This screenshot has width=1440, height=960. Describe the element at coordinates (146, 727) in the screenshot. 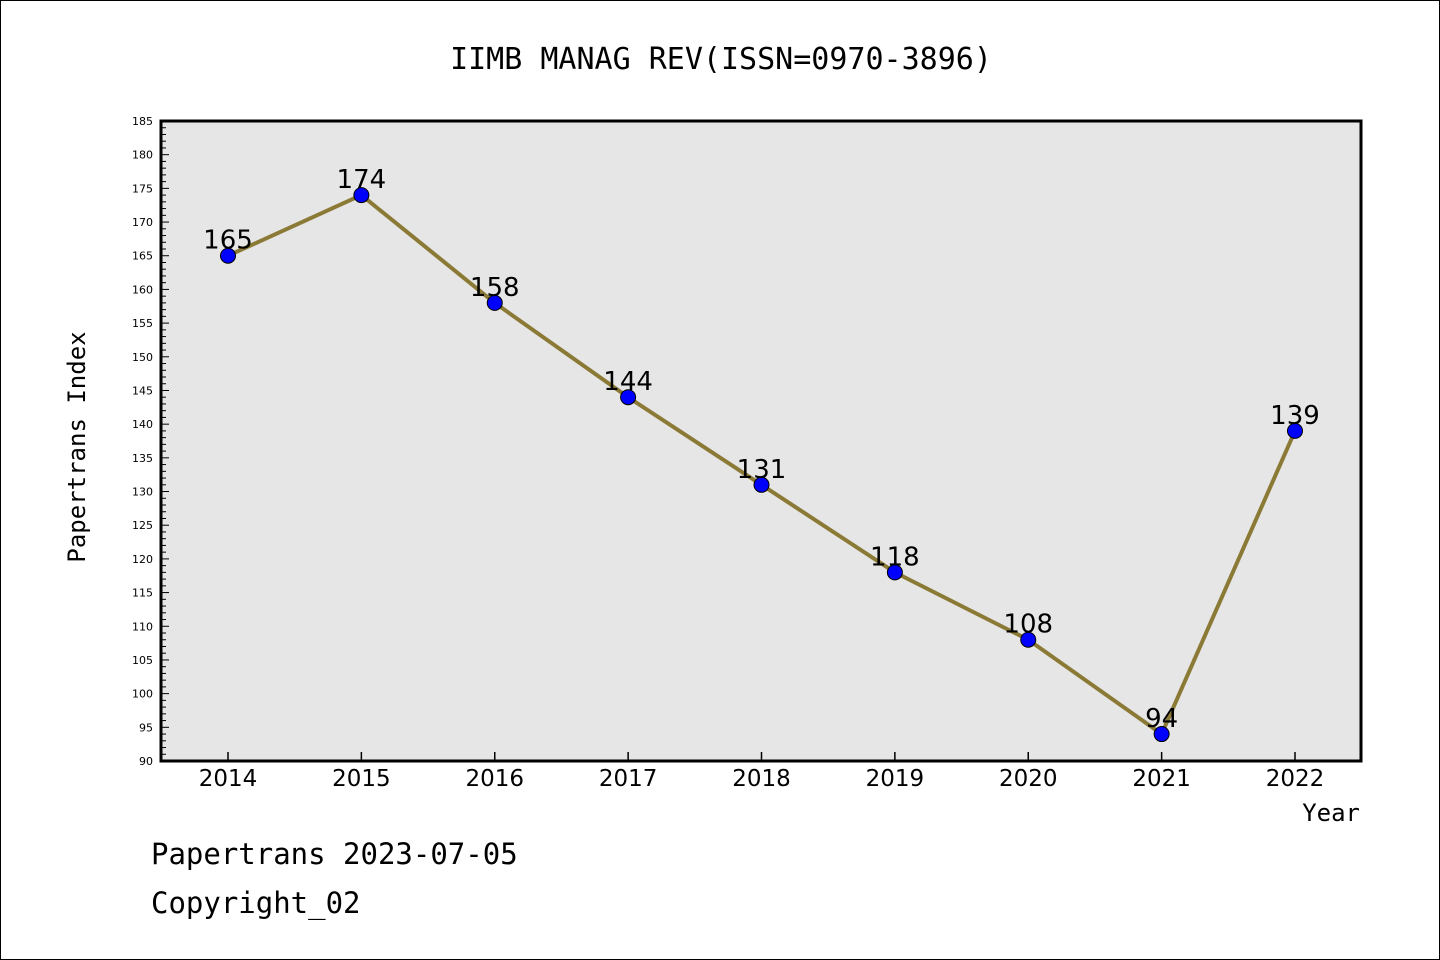

I see `y-tick-label: 95` at that location.